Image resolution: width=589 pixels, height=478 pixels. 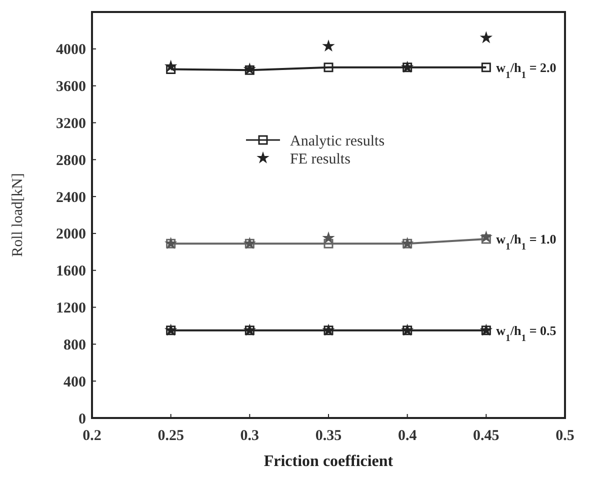 What do you see at coordinates (526, 242) in the screenshot?
I see `annotation: w$_{1}$/h$_{1}$ = 1.0` at bounding box center [526, 242].